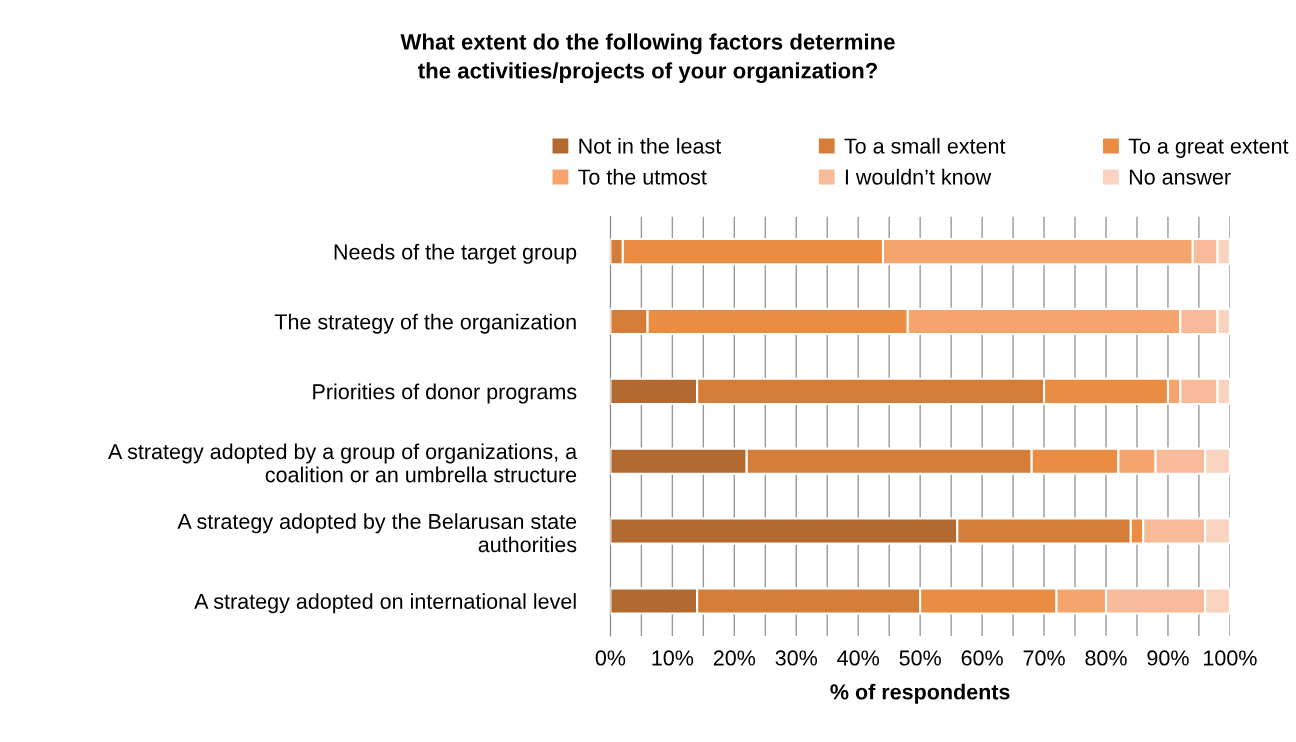 The image size is (1296, 742). I want to click on y-tick-label: The strategy of the organization, so click(425, 323).